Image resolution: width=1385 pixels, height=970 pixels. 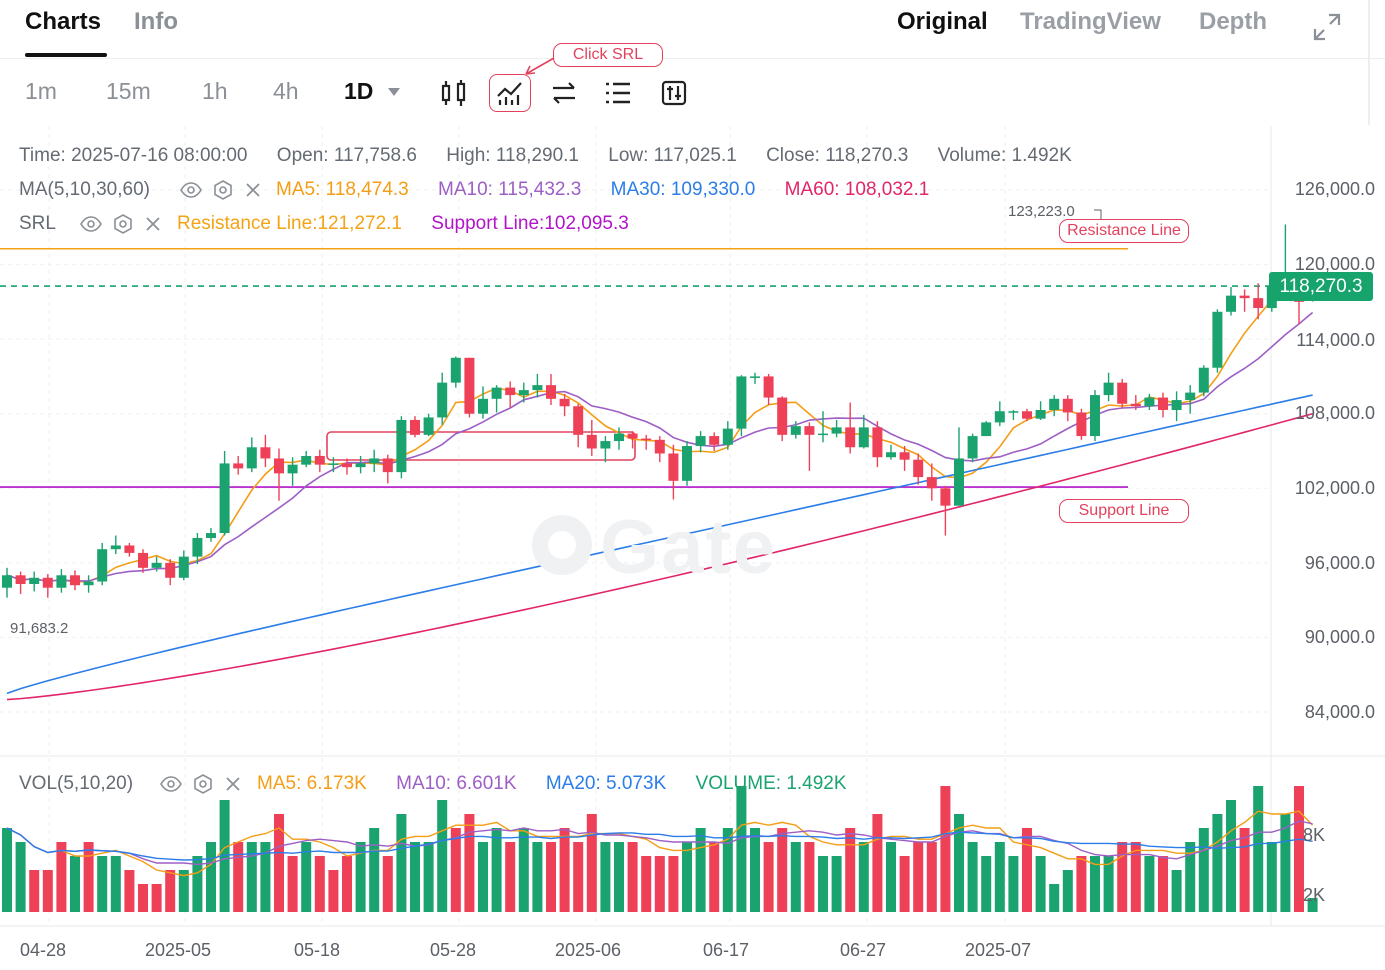 I want to click on ma-close-icon, so click(x=253, y=192).